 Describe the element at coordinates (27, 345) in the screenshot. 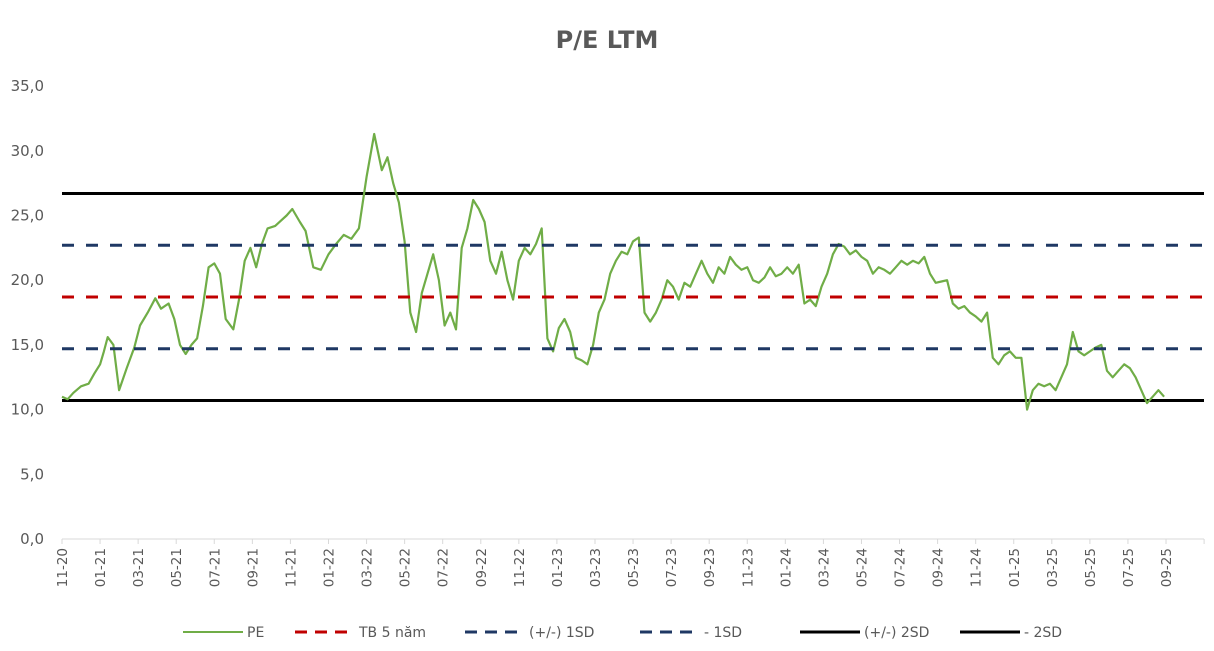

I see `y-tick-label: 15,0` at that location.